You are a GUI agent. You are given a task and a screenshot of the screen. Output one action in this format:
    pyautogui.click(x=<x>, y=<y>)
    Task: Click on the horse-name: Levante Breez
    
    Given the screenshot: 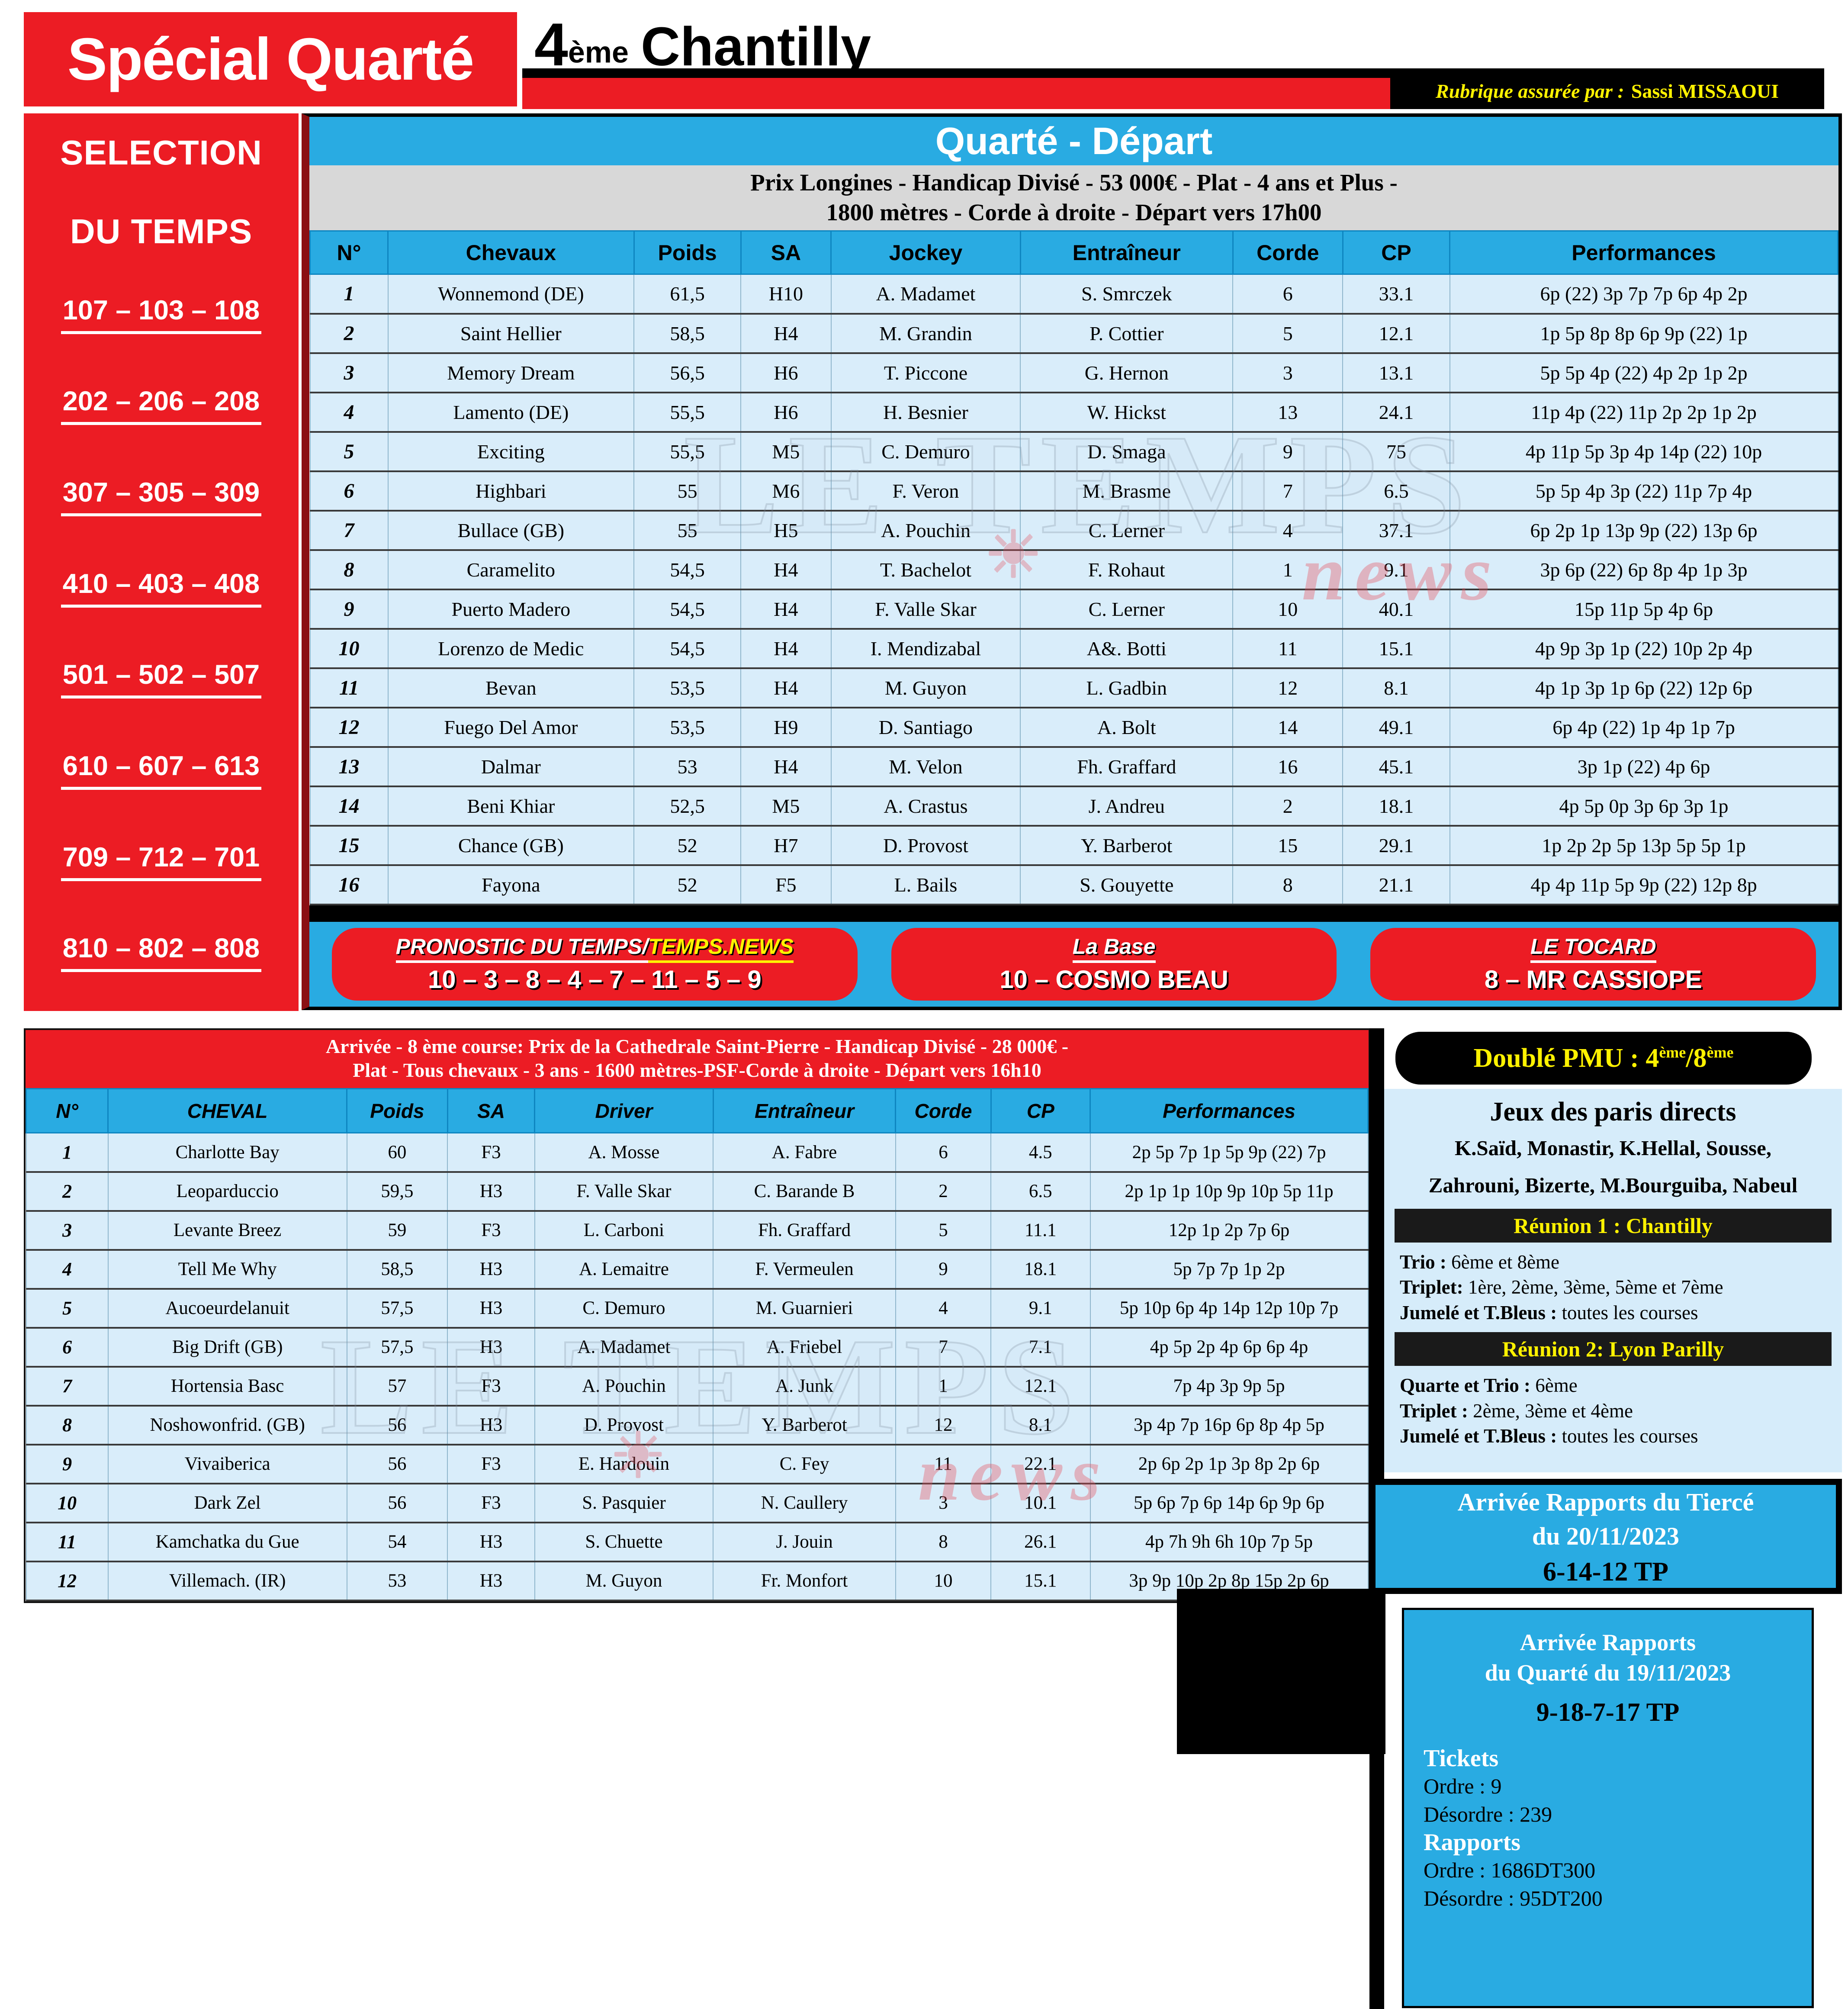 What is the action you would take?
    pyautogui.click(x=227, y=1231)
    